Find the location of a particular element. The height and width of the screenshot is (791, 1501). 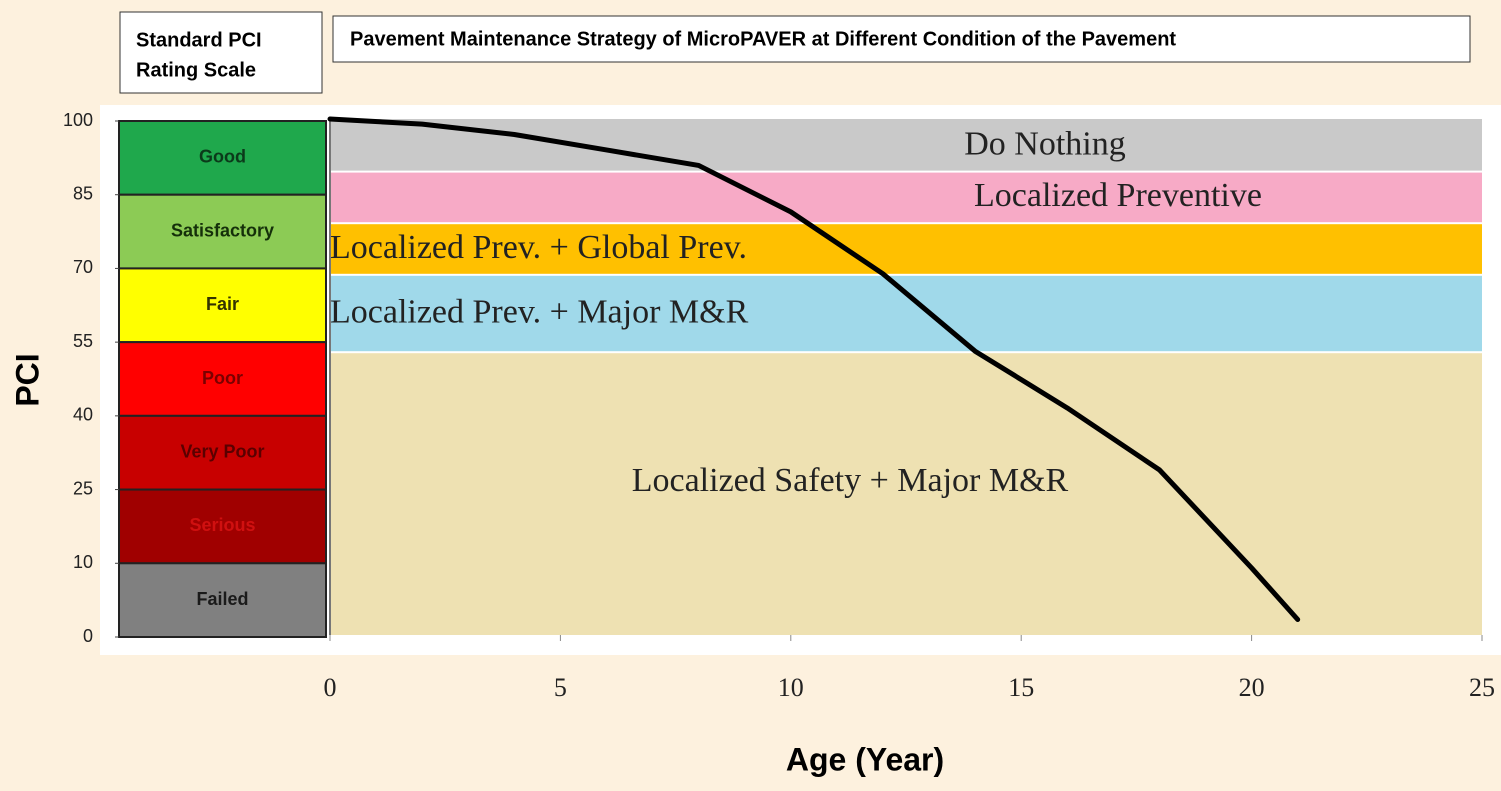

title-box is located at coordinates (901, 39).